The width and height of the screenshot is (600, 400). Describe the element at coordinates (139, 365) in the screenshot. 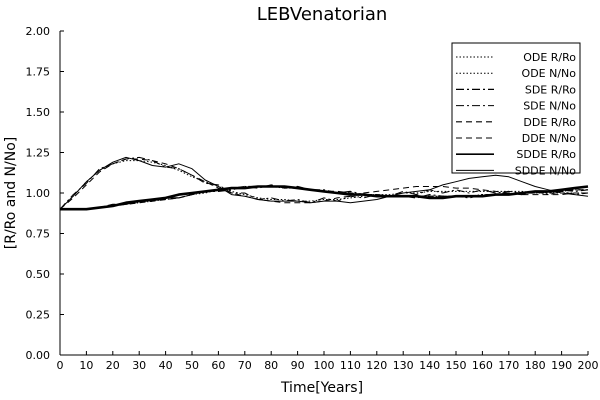

I see `x-tick-label: 30` at that location.